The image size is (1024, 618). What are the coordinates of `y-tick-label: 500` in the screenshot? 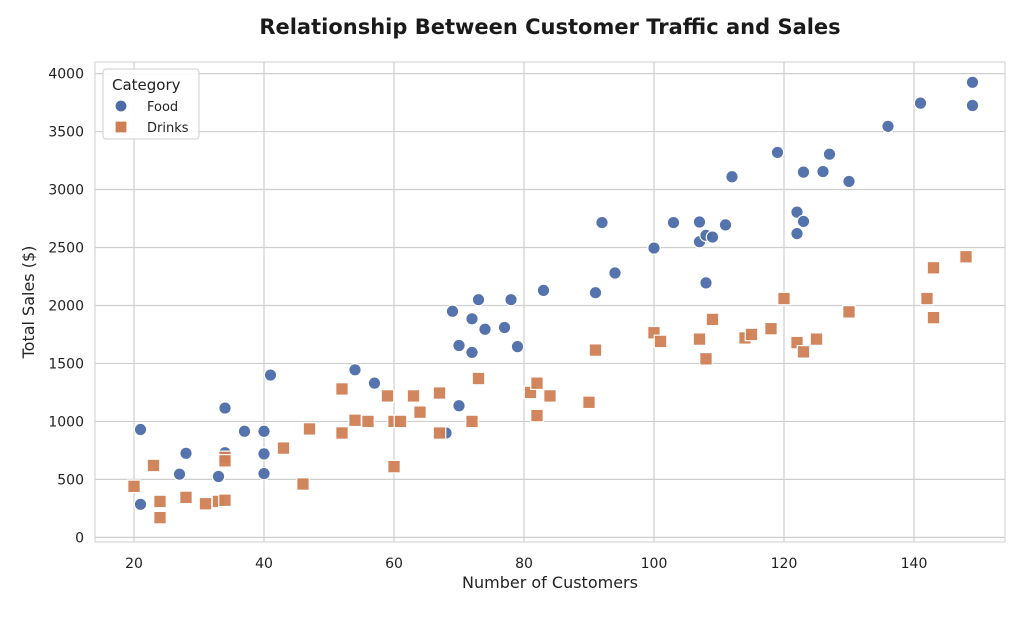 It's located at (70, 480).